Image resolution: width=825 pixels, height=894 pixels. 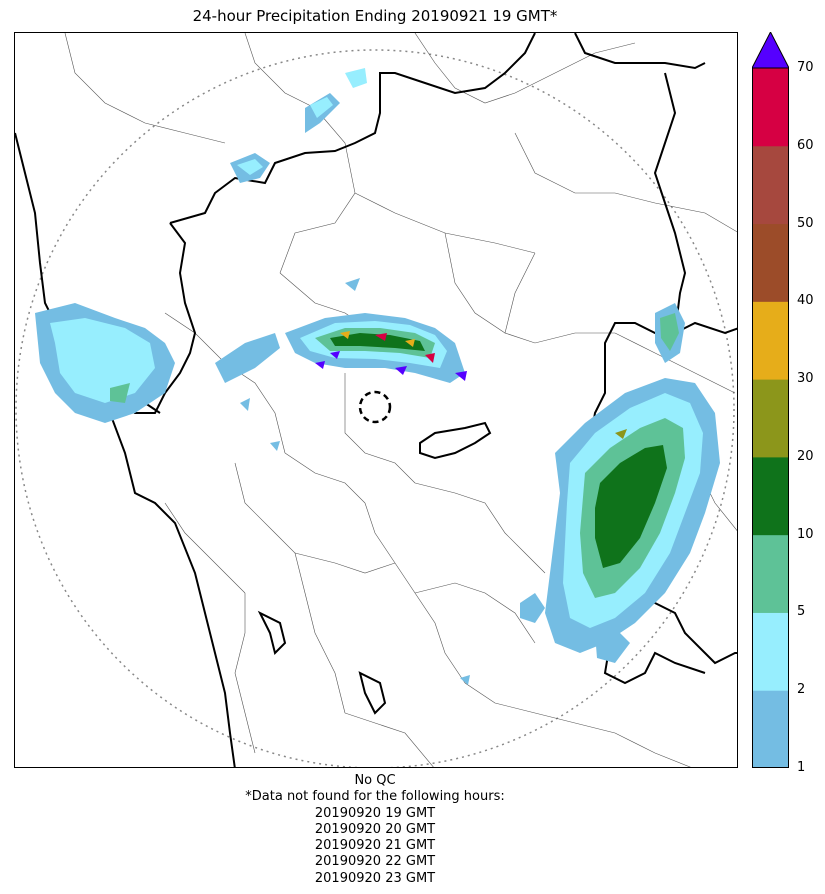 I want to click on missing-hour: 20190920 21 GMT, so click(x=375, y=846).